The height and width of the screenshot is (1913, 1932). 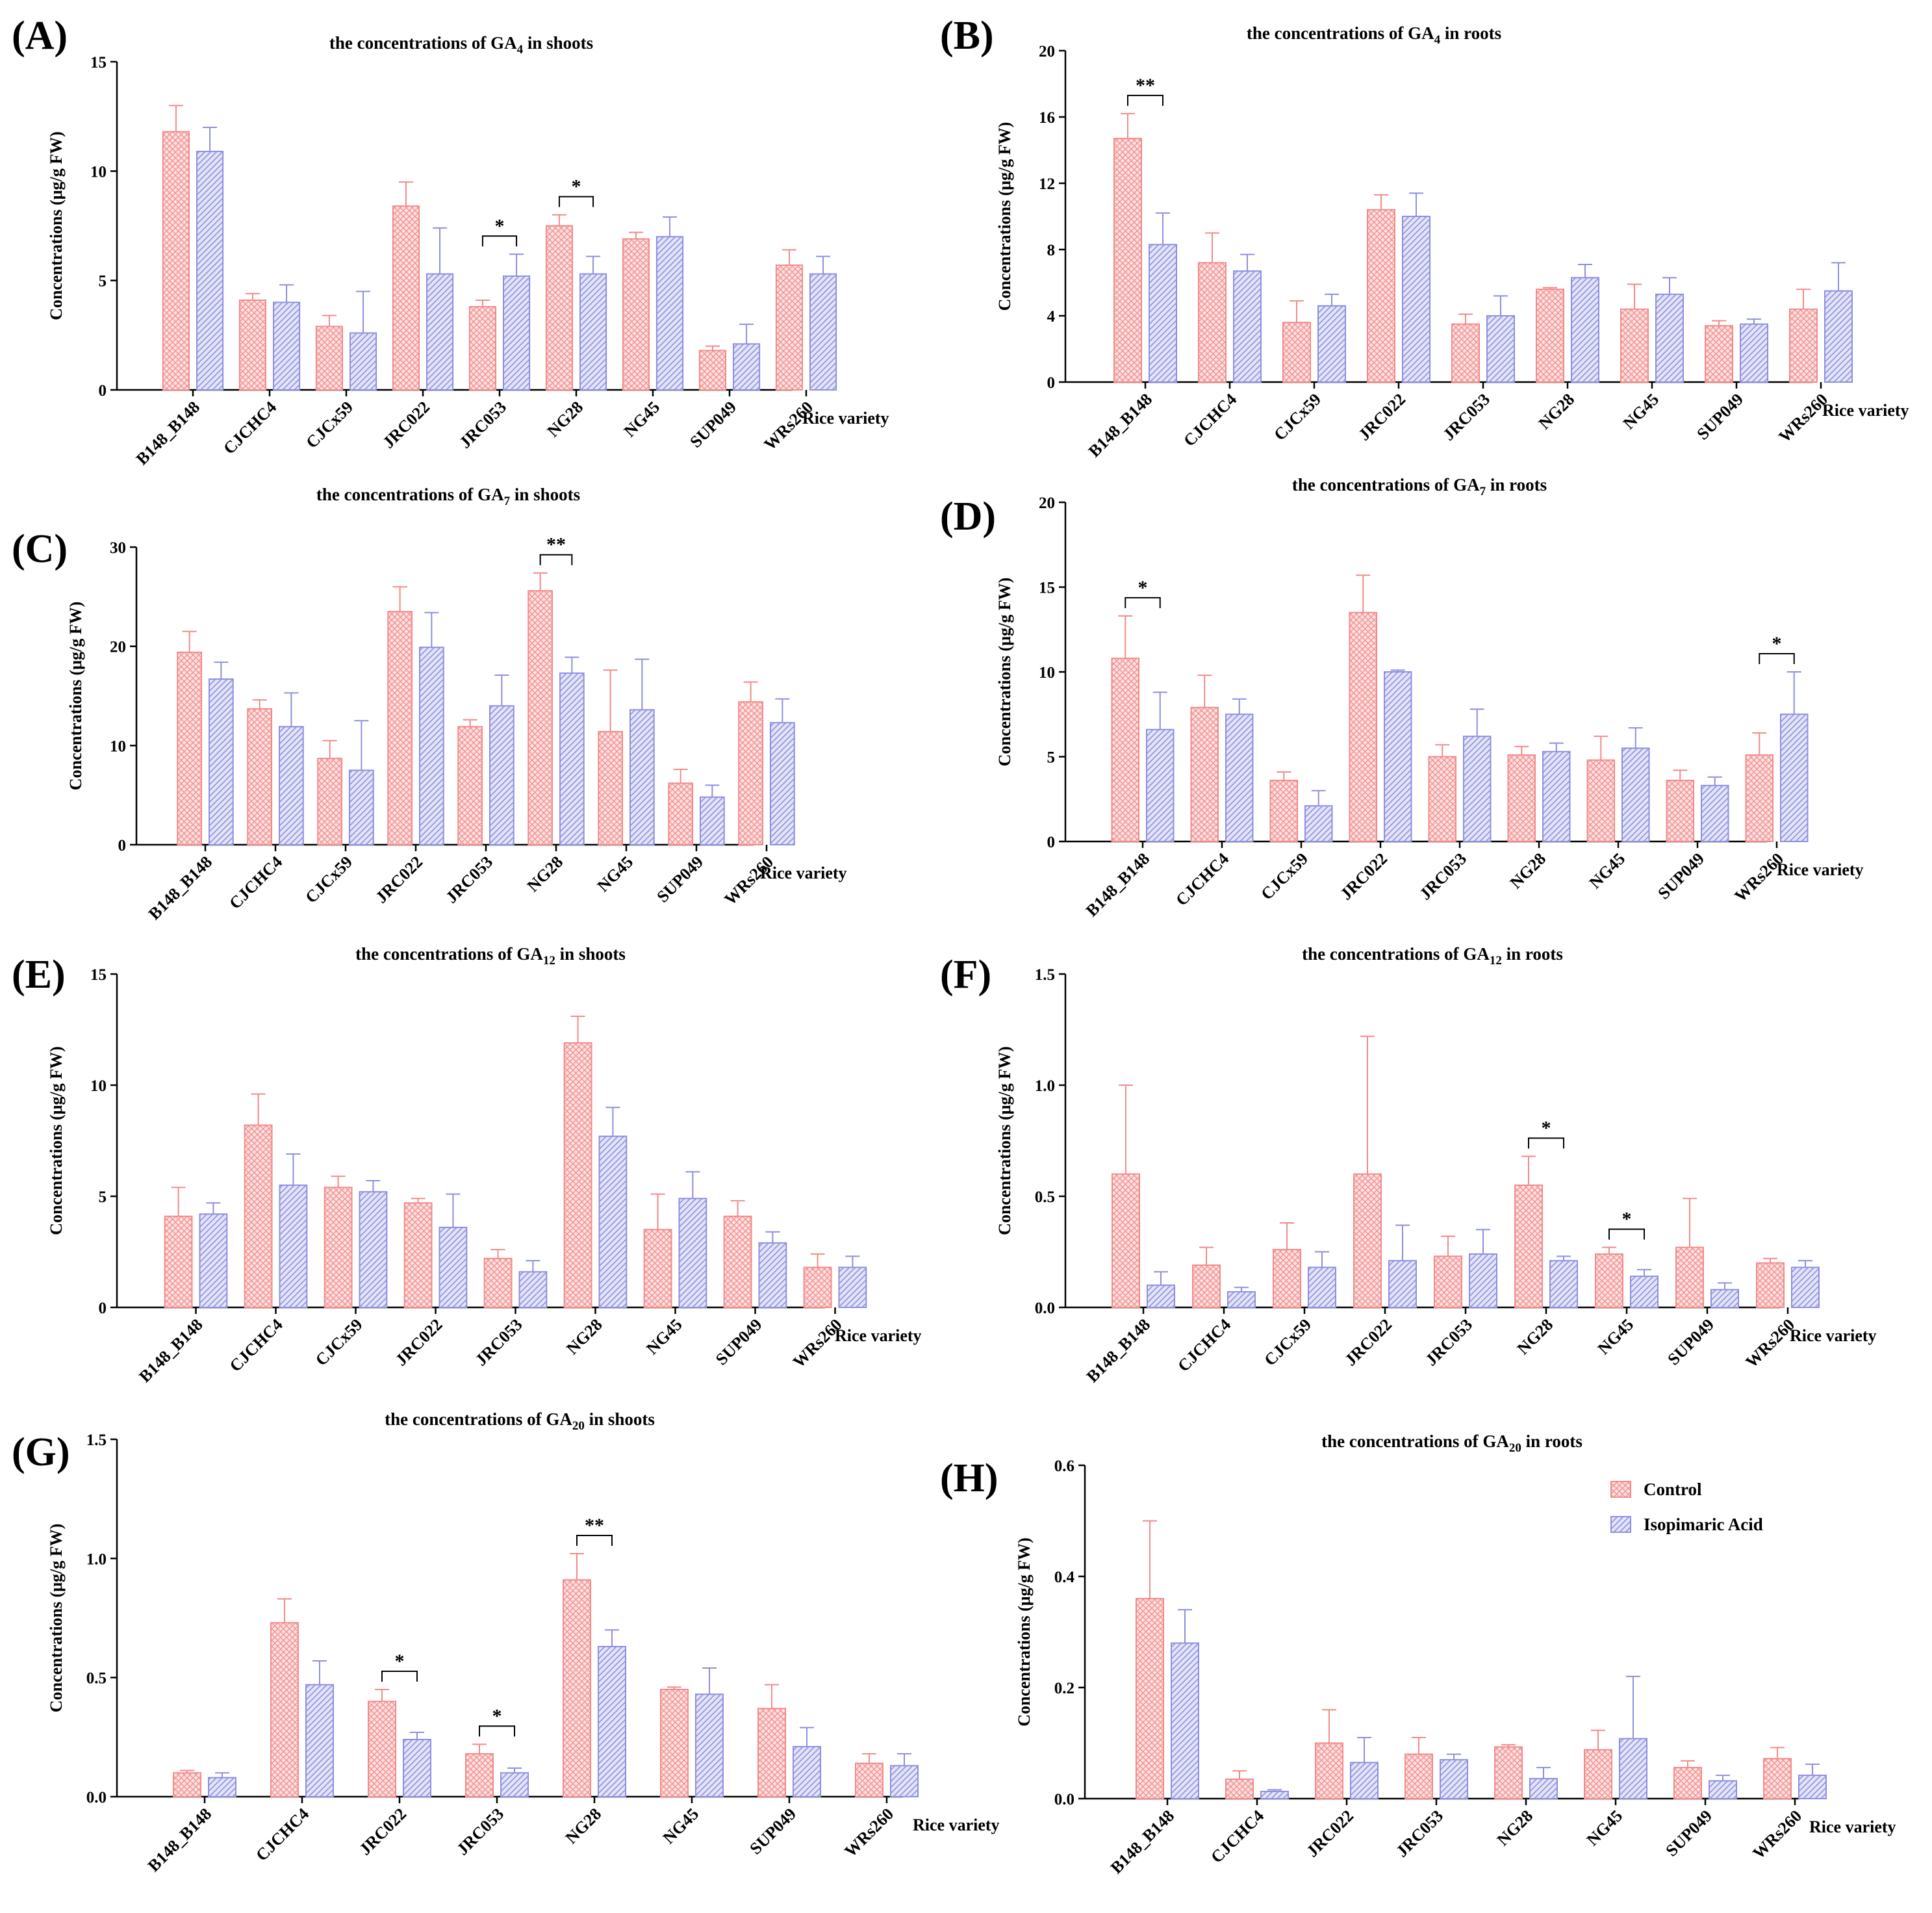 I want to click on chart-title: the concentrations of GA12 in roots, so click(x=1432, y=956).